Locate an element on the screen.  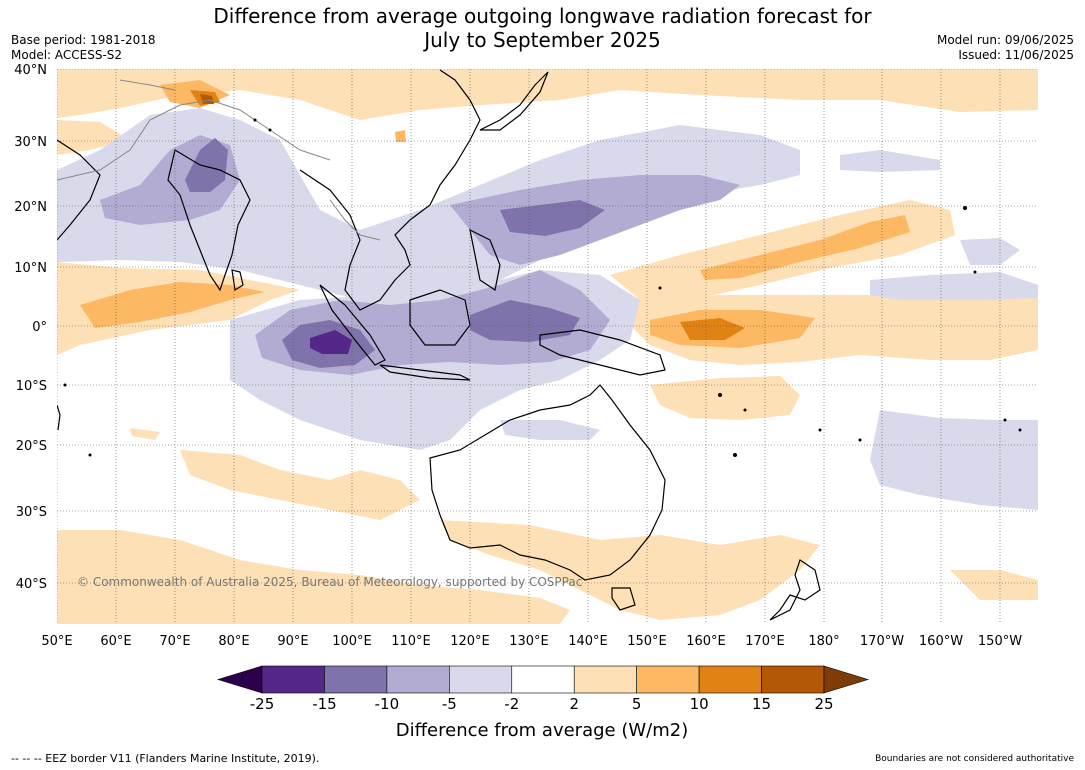
coastline-new-zealand is located at coordinates (795, 590).